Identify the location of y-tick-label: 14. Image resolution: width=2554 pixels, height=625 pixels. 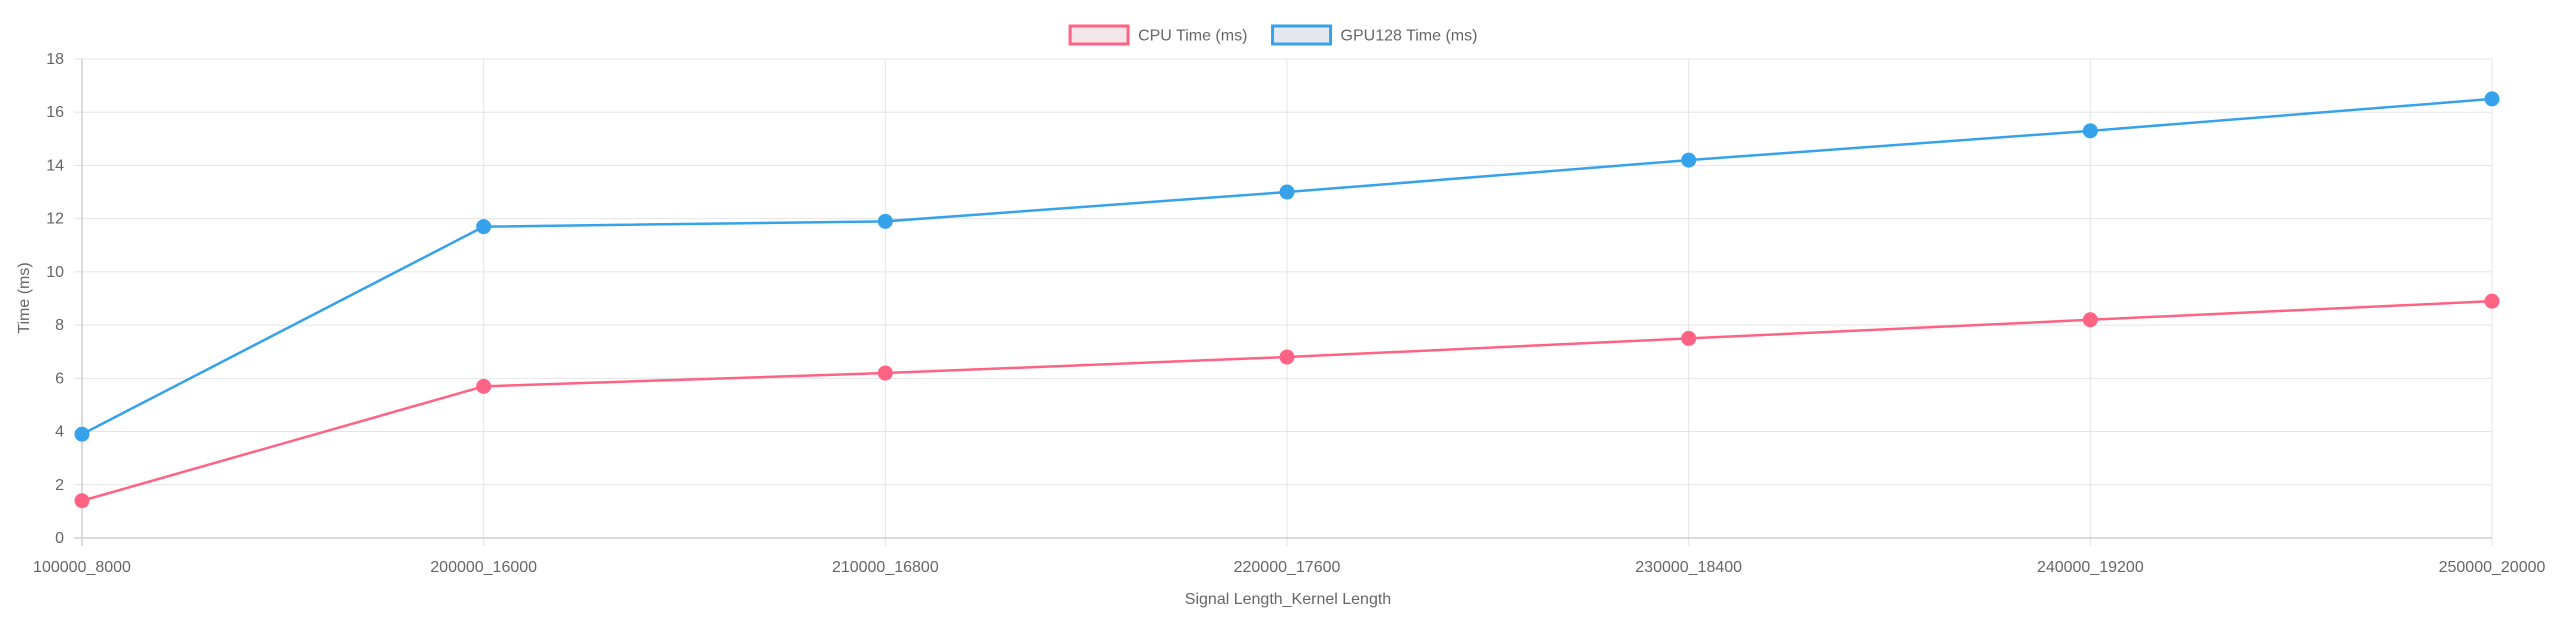
(55, 165).